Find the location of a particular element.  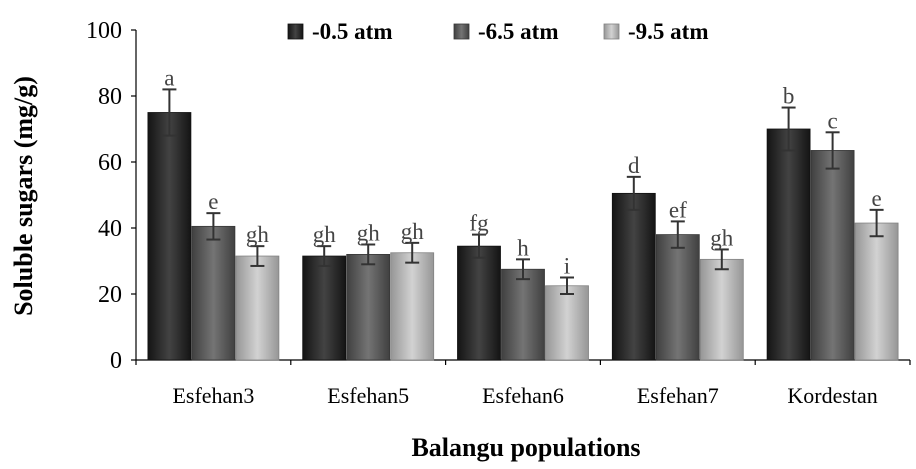

legend: -0.5 atm -6.5 atm -9.5 atm is located at coordinates (497, 31).